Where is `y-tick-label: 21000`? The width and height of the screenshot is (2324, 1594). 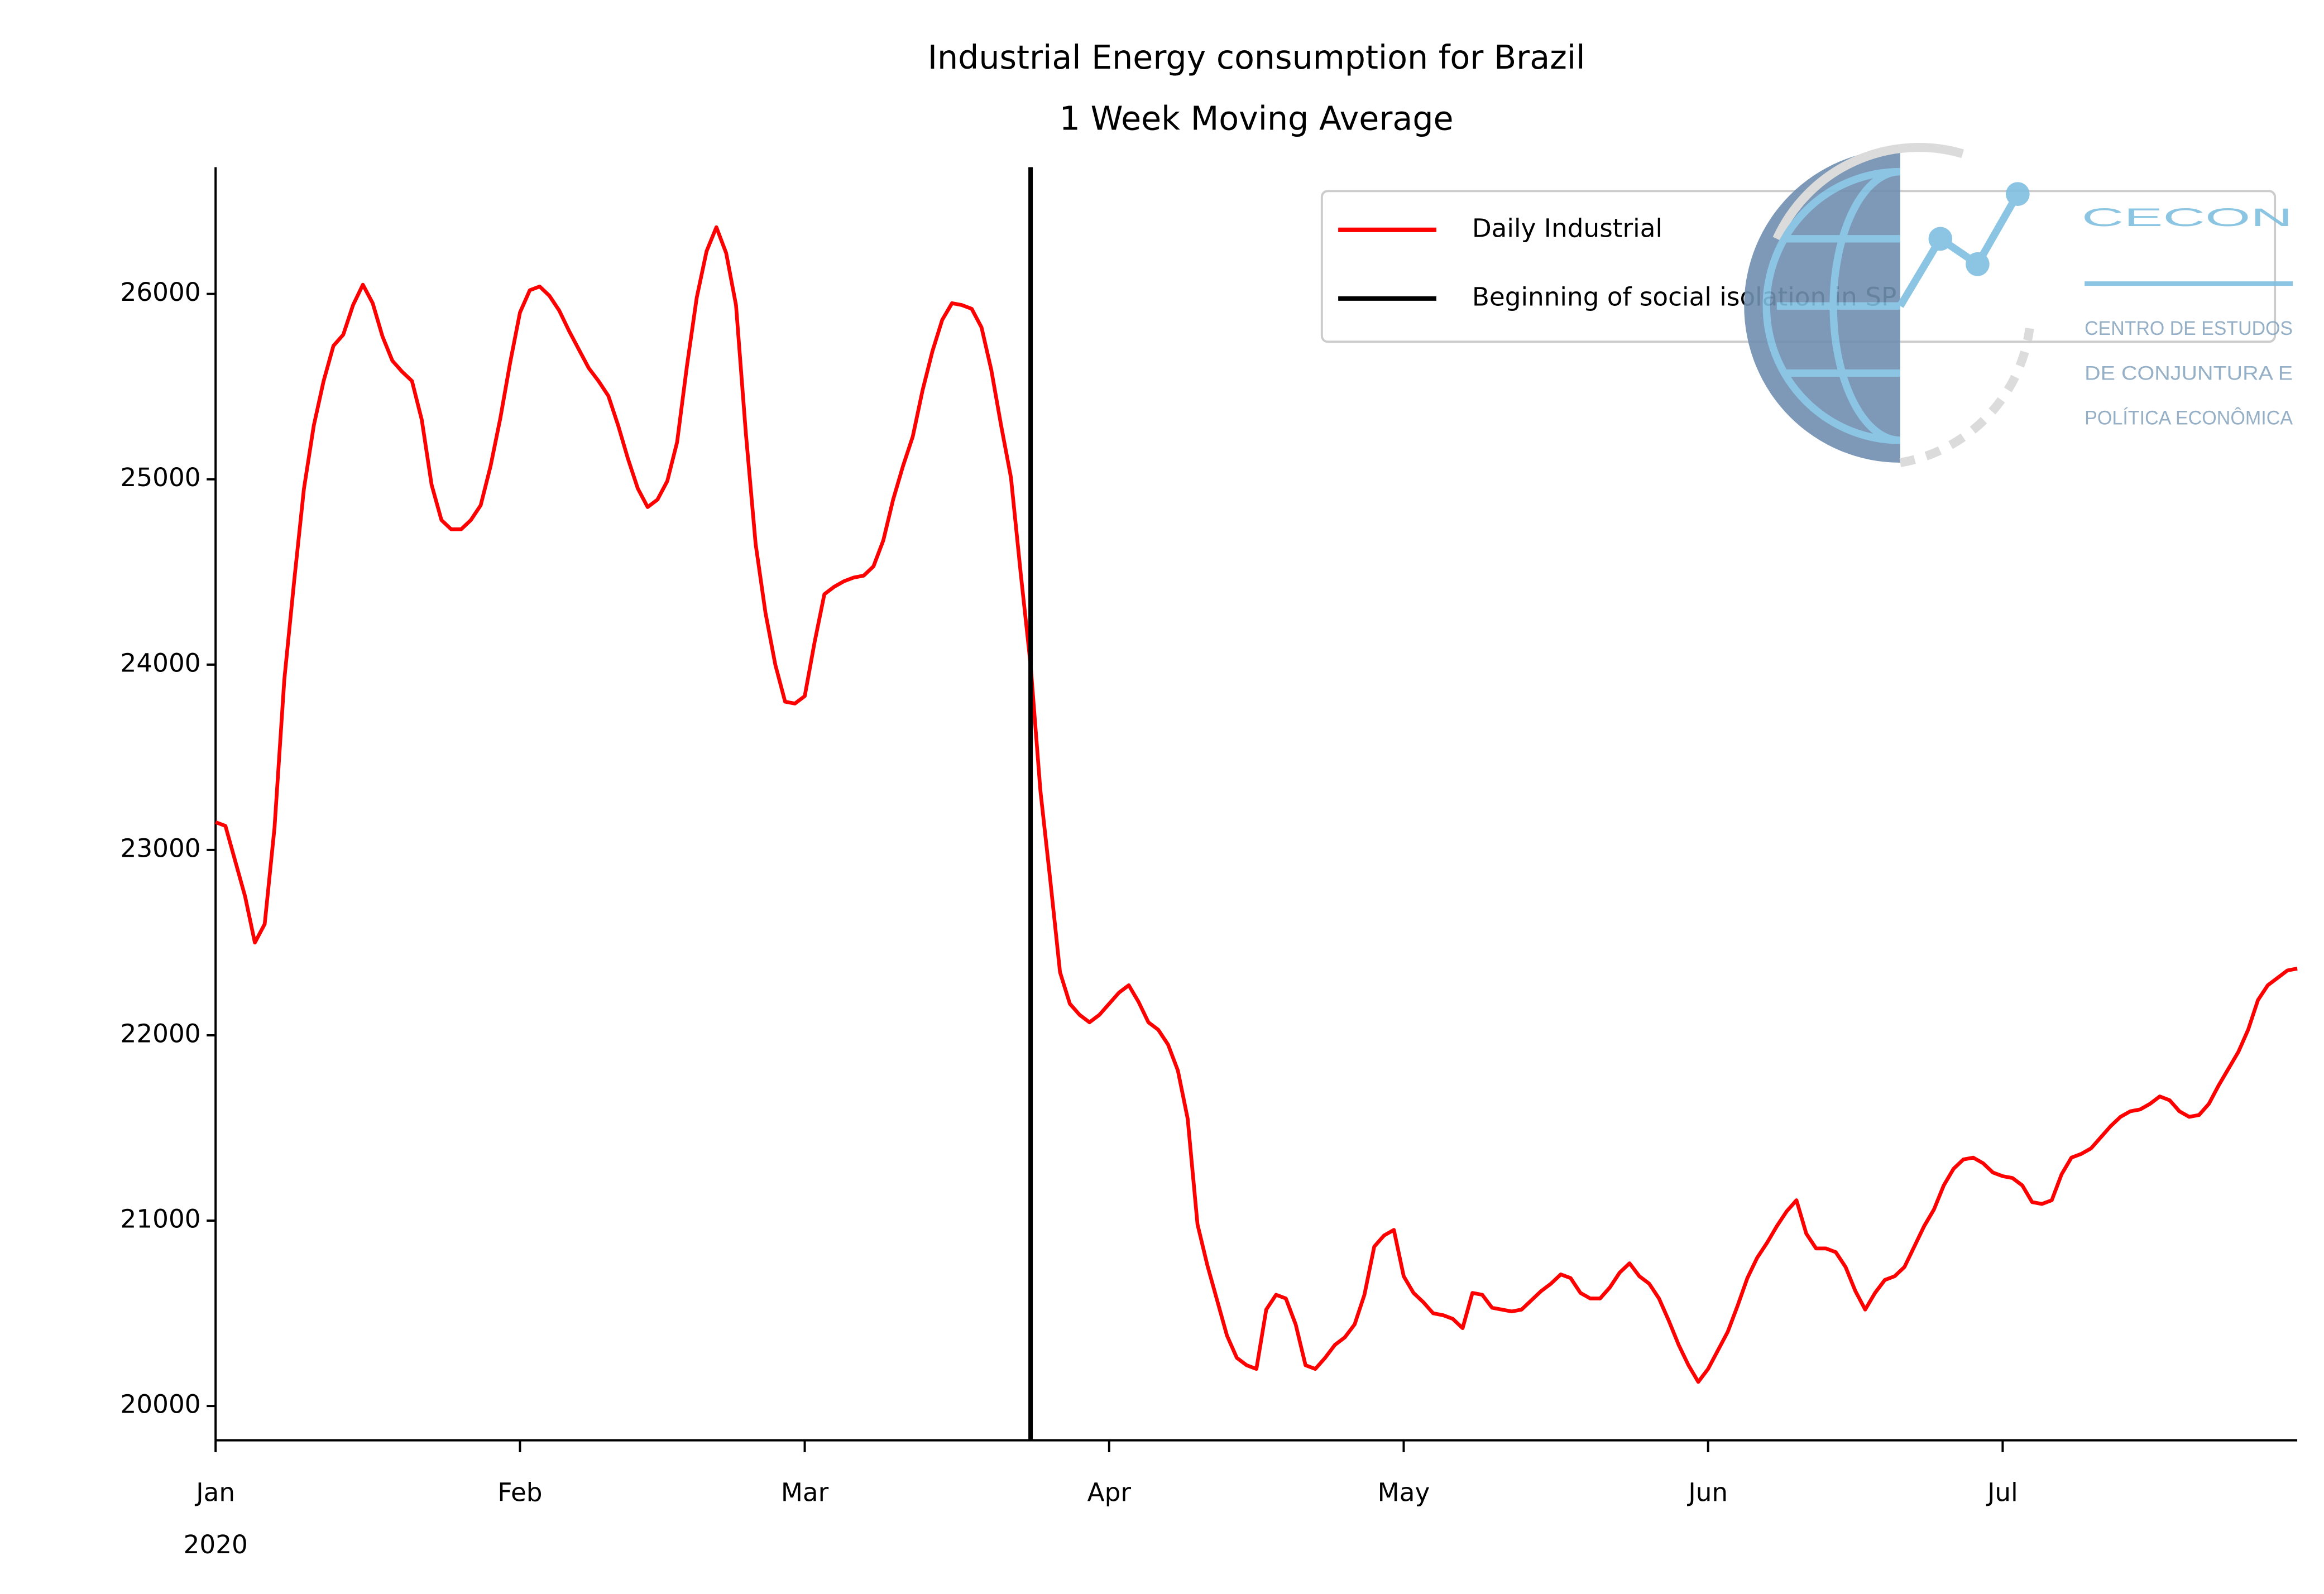 y-tick-label: 21000 is located at coordinates (161, 1218).